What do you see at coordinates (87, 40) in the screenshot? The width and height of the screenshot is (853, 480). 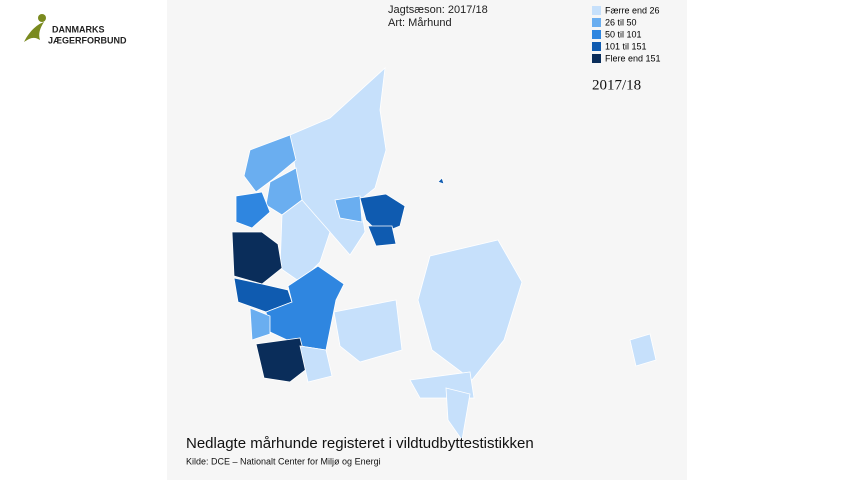 I see `logo-text: JÆGERFORBUND` at bounding box center [87, 40].